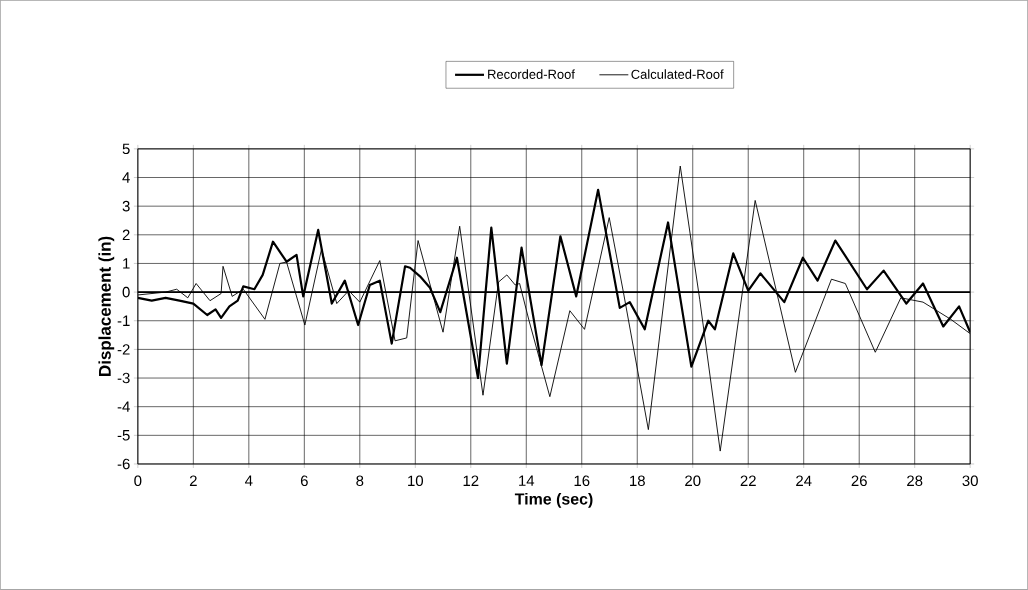 The width and height of the screenshot is (1028, 590). I want to click on y-tick-label: 3, so click(126, 206).